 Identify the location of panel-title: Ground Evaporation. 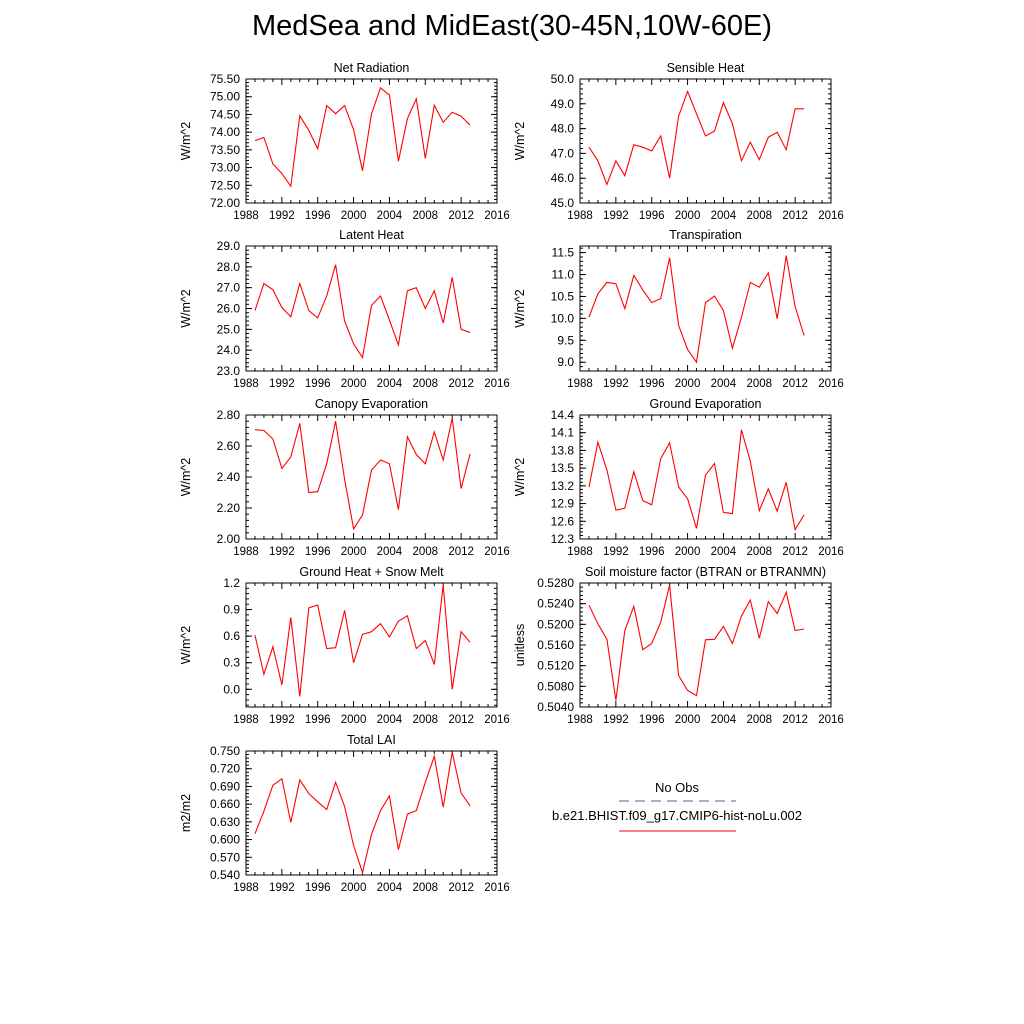
(706, 404).